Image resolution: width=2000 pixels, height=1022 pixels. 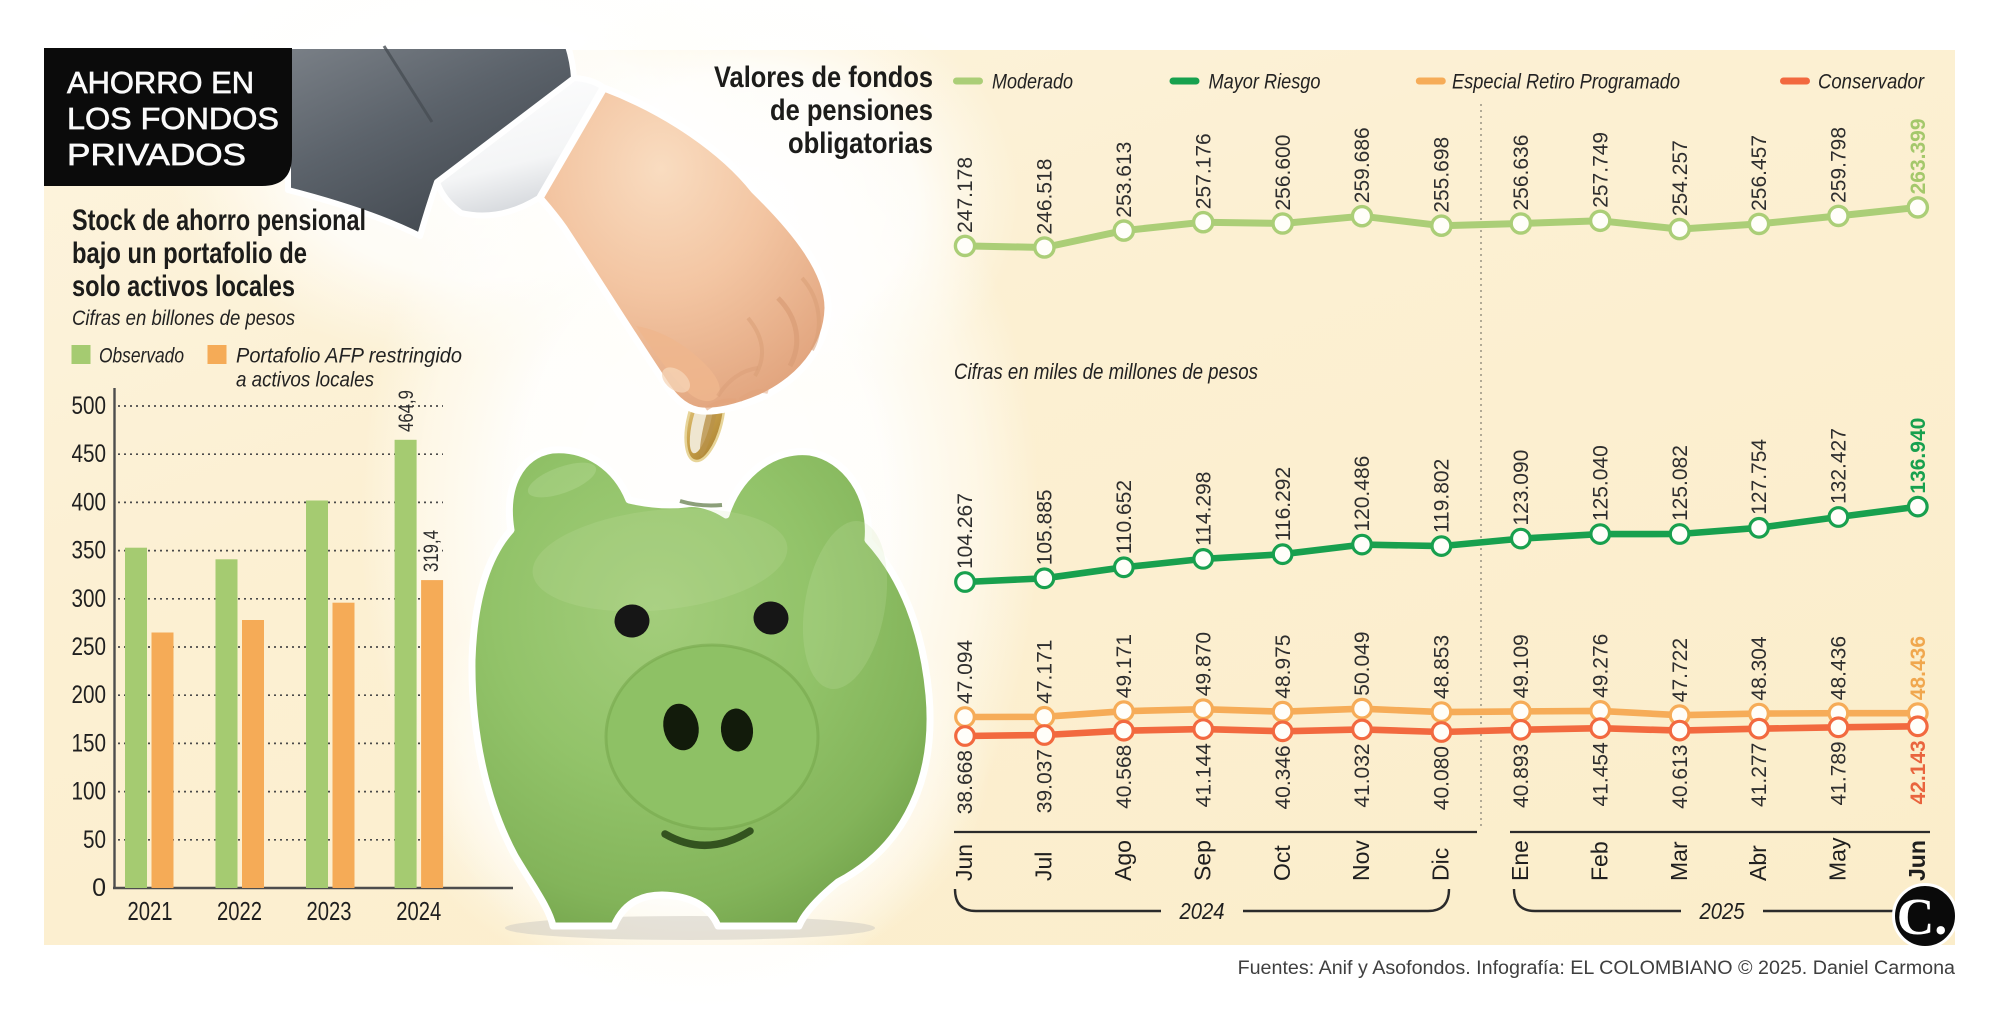 What do you see at coordinates (1680, 178) in the screenshot?
I see `svg-text: 254.257` at bounding box center [1680, 178].